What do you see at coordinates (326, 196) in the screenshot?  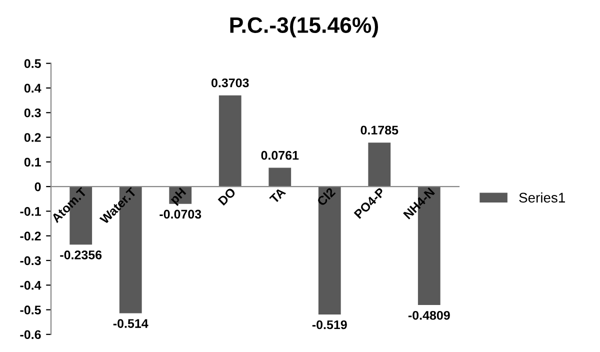 I see `x-tick-label: Cl2` at bounding box center [326, 196].